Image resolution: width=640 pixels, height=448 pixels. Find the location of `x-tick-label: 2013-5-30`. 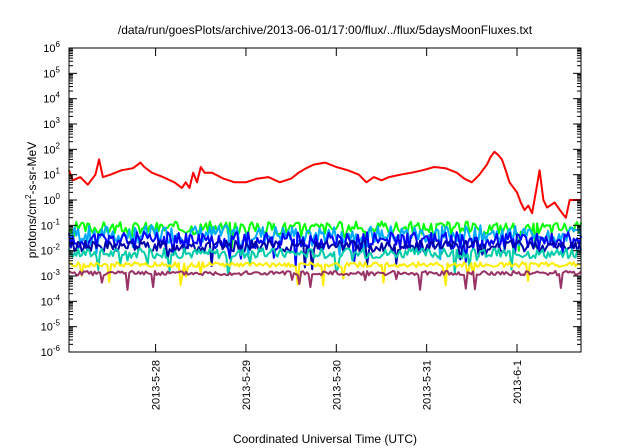

x-tick-label: 2013-5-30 is located at coordinates (337, 385).